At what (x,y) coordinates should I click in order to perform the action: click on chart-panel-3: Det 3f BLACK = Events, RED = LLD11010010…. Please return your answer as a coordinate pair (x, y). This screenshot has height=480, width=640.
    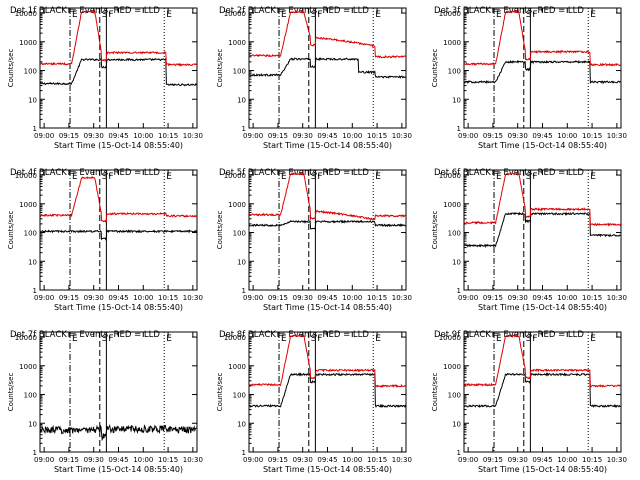
    Looking at the image, I should click on (529, 78).